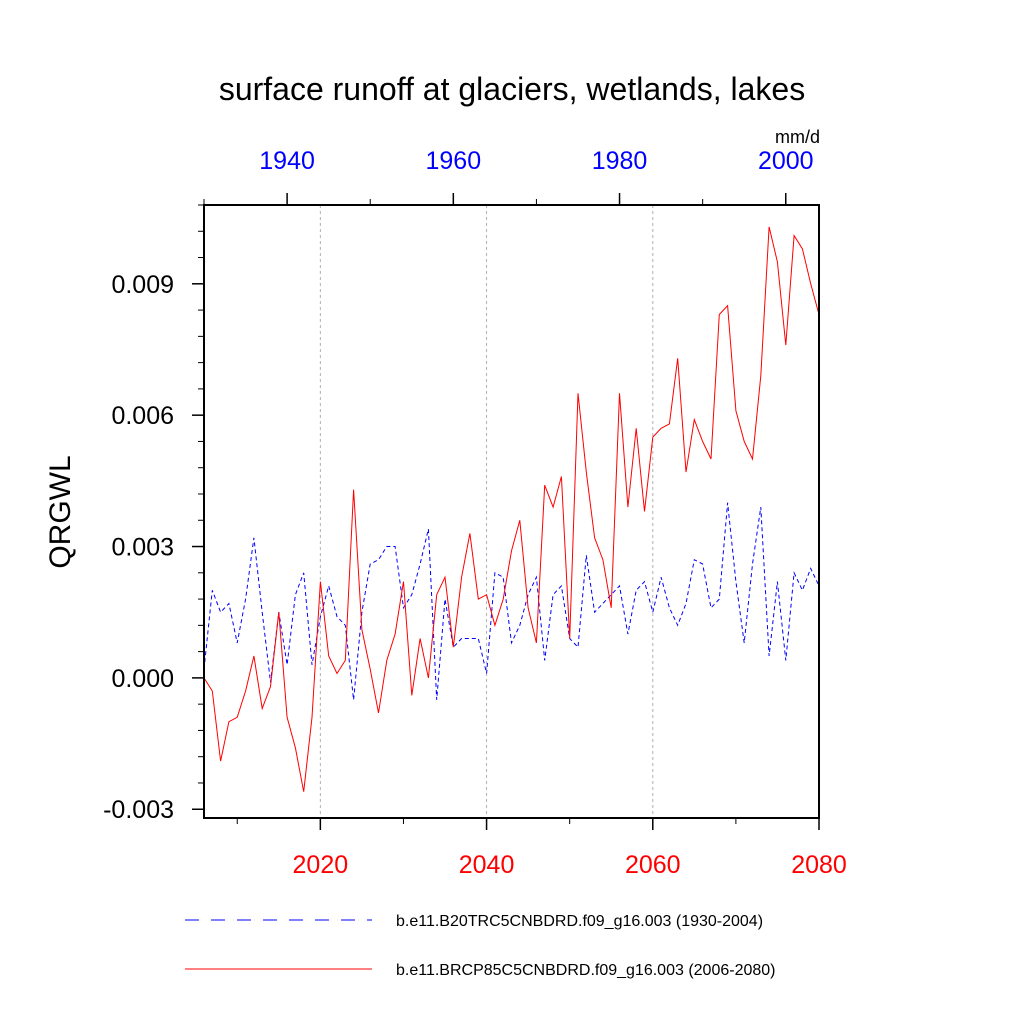  What do you see at coordinates (487, 865) in the screenshot?
I see `x-tick-label-bottom: 2040` at bounding box center [487, 865].